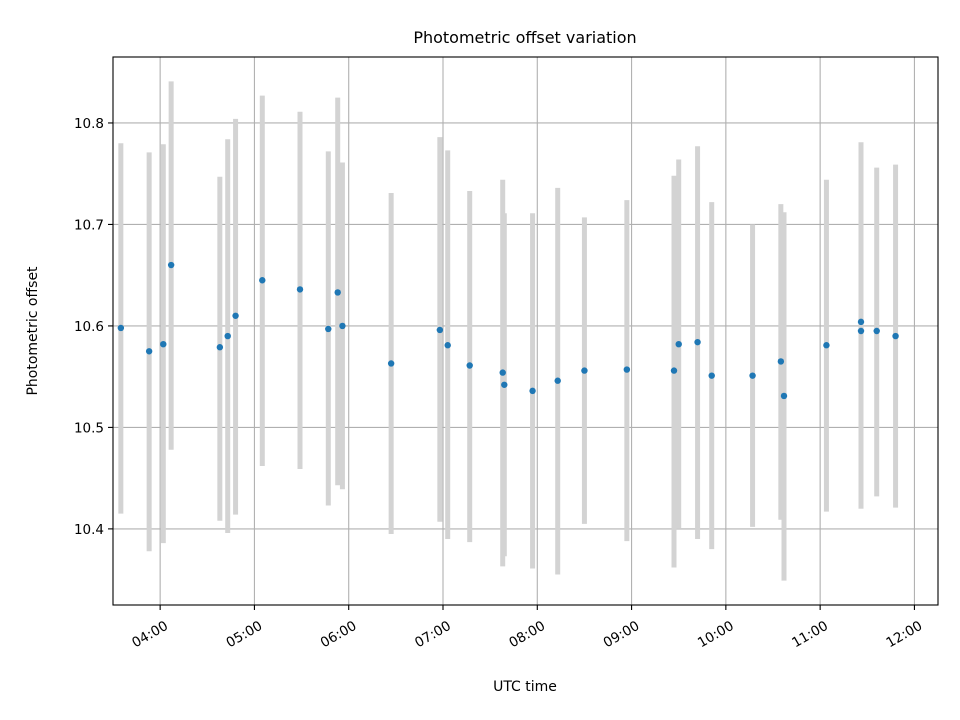  I want to click on y-tick-label: 10.7, so click(89, 225).